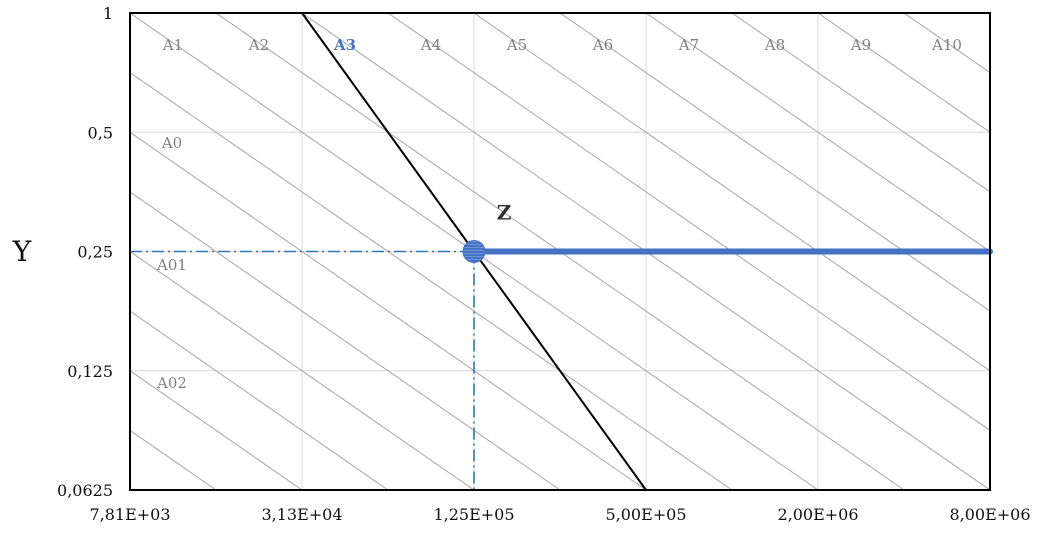 The width and height of the screenshot is (1038, 533). What do you see at coordinates (344, 45) in the screenshot?
I see `band-label-A3: A3` at bounding box center [344, 45].